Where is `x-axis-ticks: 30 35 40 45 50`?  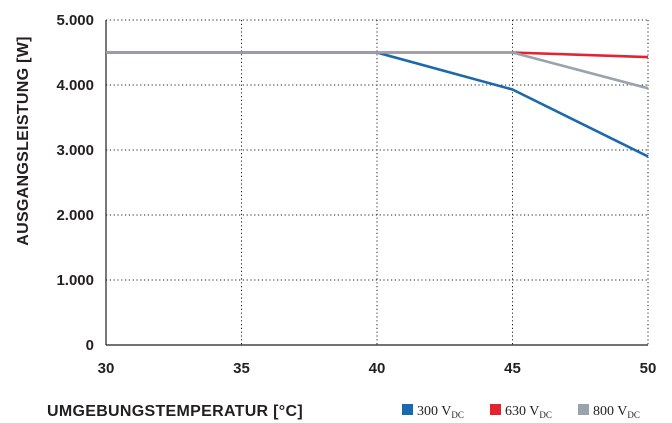
x-axis-ticks: 30 35 40 45 50 is located at coordinates (377, 368).